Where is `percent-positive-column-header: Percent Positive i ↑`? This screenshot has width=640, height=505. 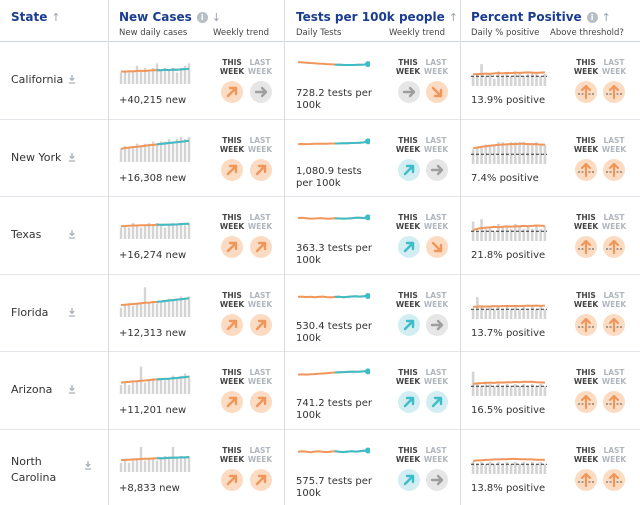
percent-positive-column-header: Percent Positive i ↑ is located at coordinates (541, 17).